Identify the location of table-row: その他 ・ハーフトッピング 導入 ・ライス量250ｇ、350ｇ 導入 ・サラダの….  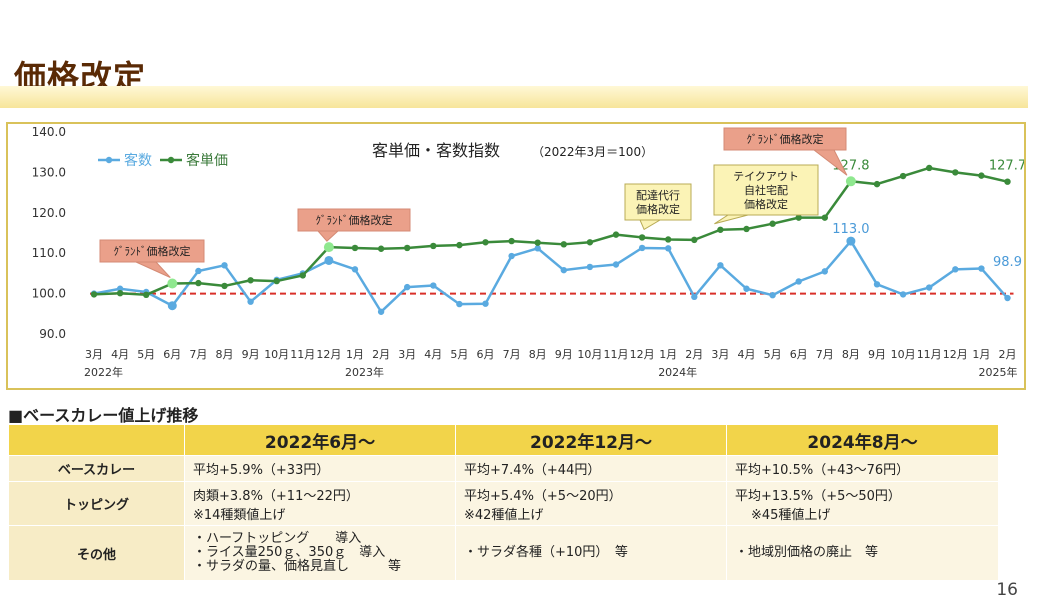
(503, 553).